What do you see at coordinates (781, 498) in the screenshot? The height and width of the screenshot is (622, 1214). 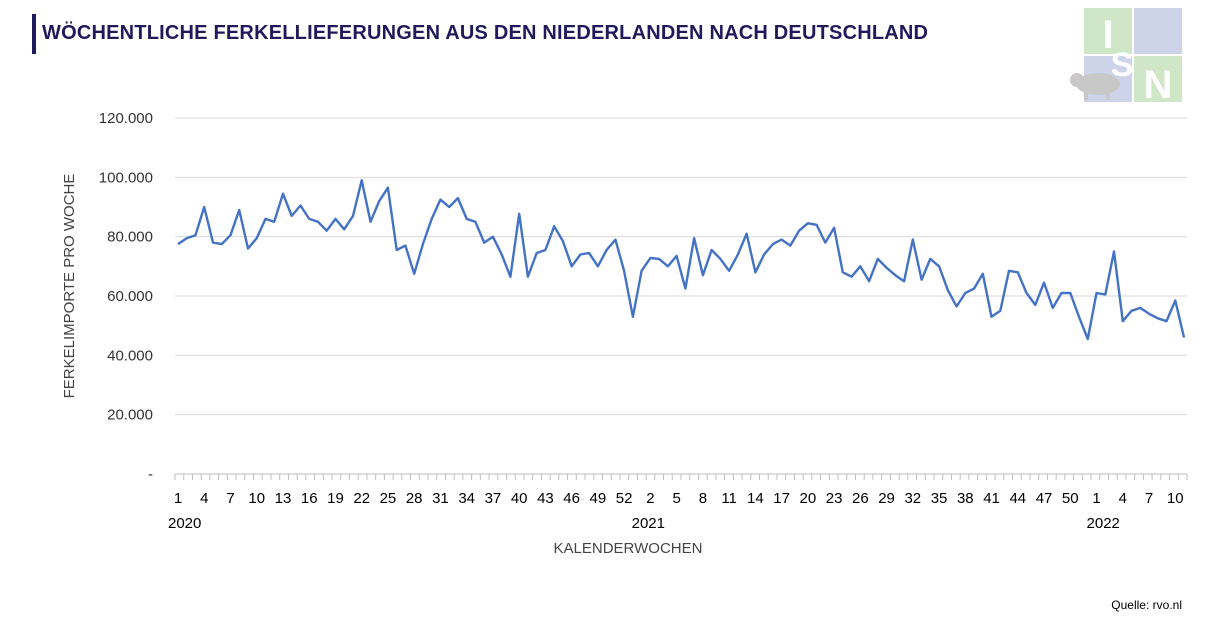 I see `x-tick-label: 17` at bounding box center [781, 498].